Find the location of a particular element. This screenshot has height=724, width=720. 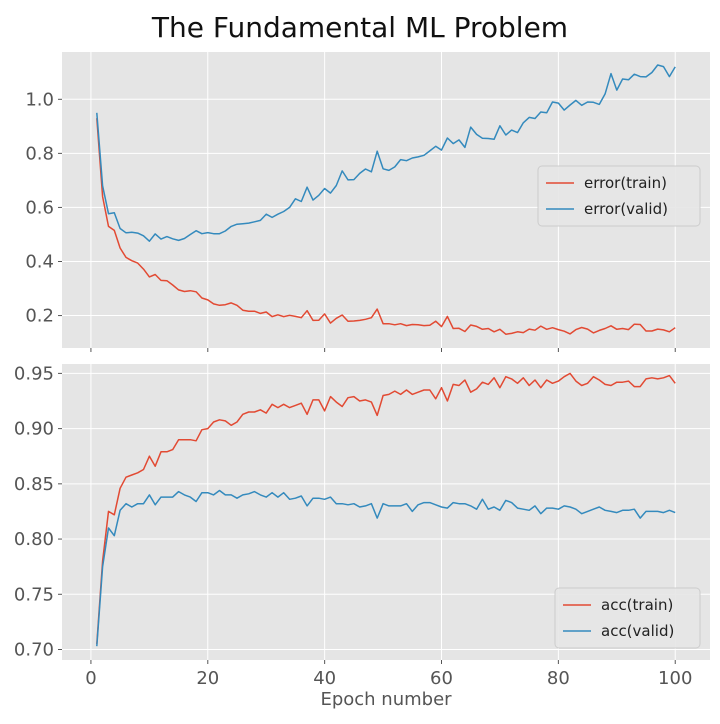

y-tick-label: 0.90 is located at coordinates (34, 429).